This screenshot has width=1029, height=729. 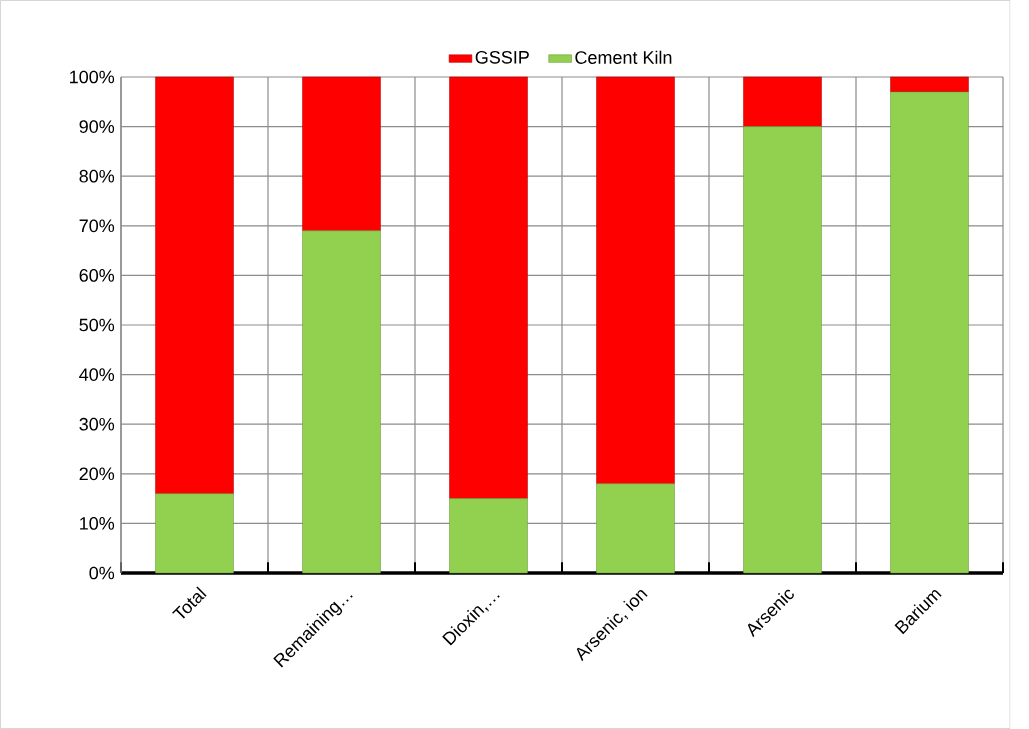 What do you see at coordinates (97, 374) in the screenshot?
I see `y-tick-label: 40%` at bounding box center [97, 374].